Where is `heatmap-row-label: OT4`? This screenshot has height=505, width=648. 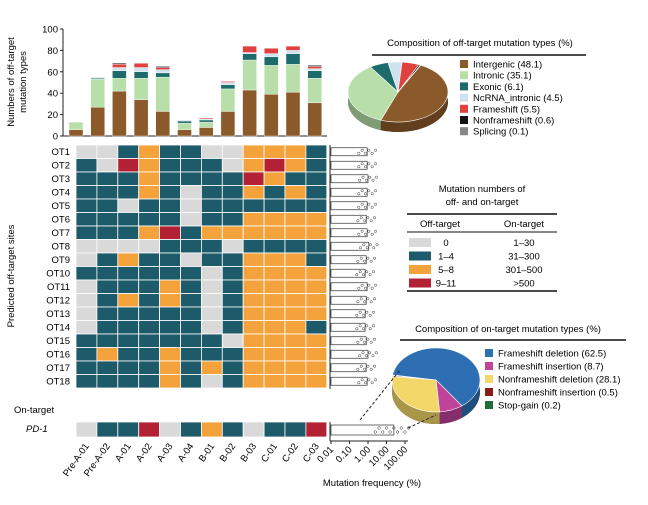 heatmap-row-label: OT4 is located at coordinates (61, 193).